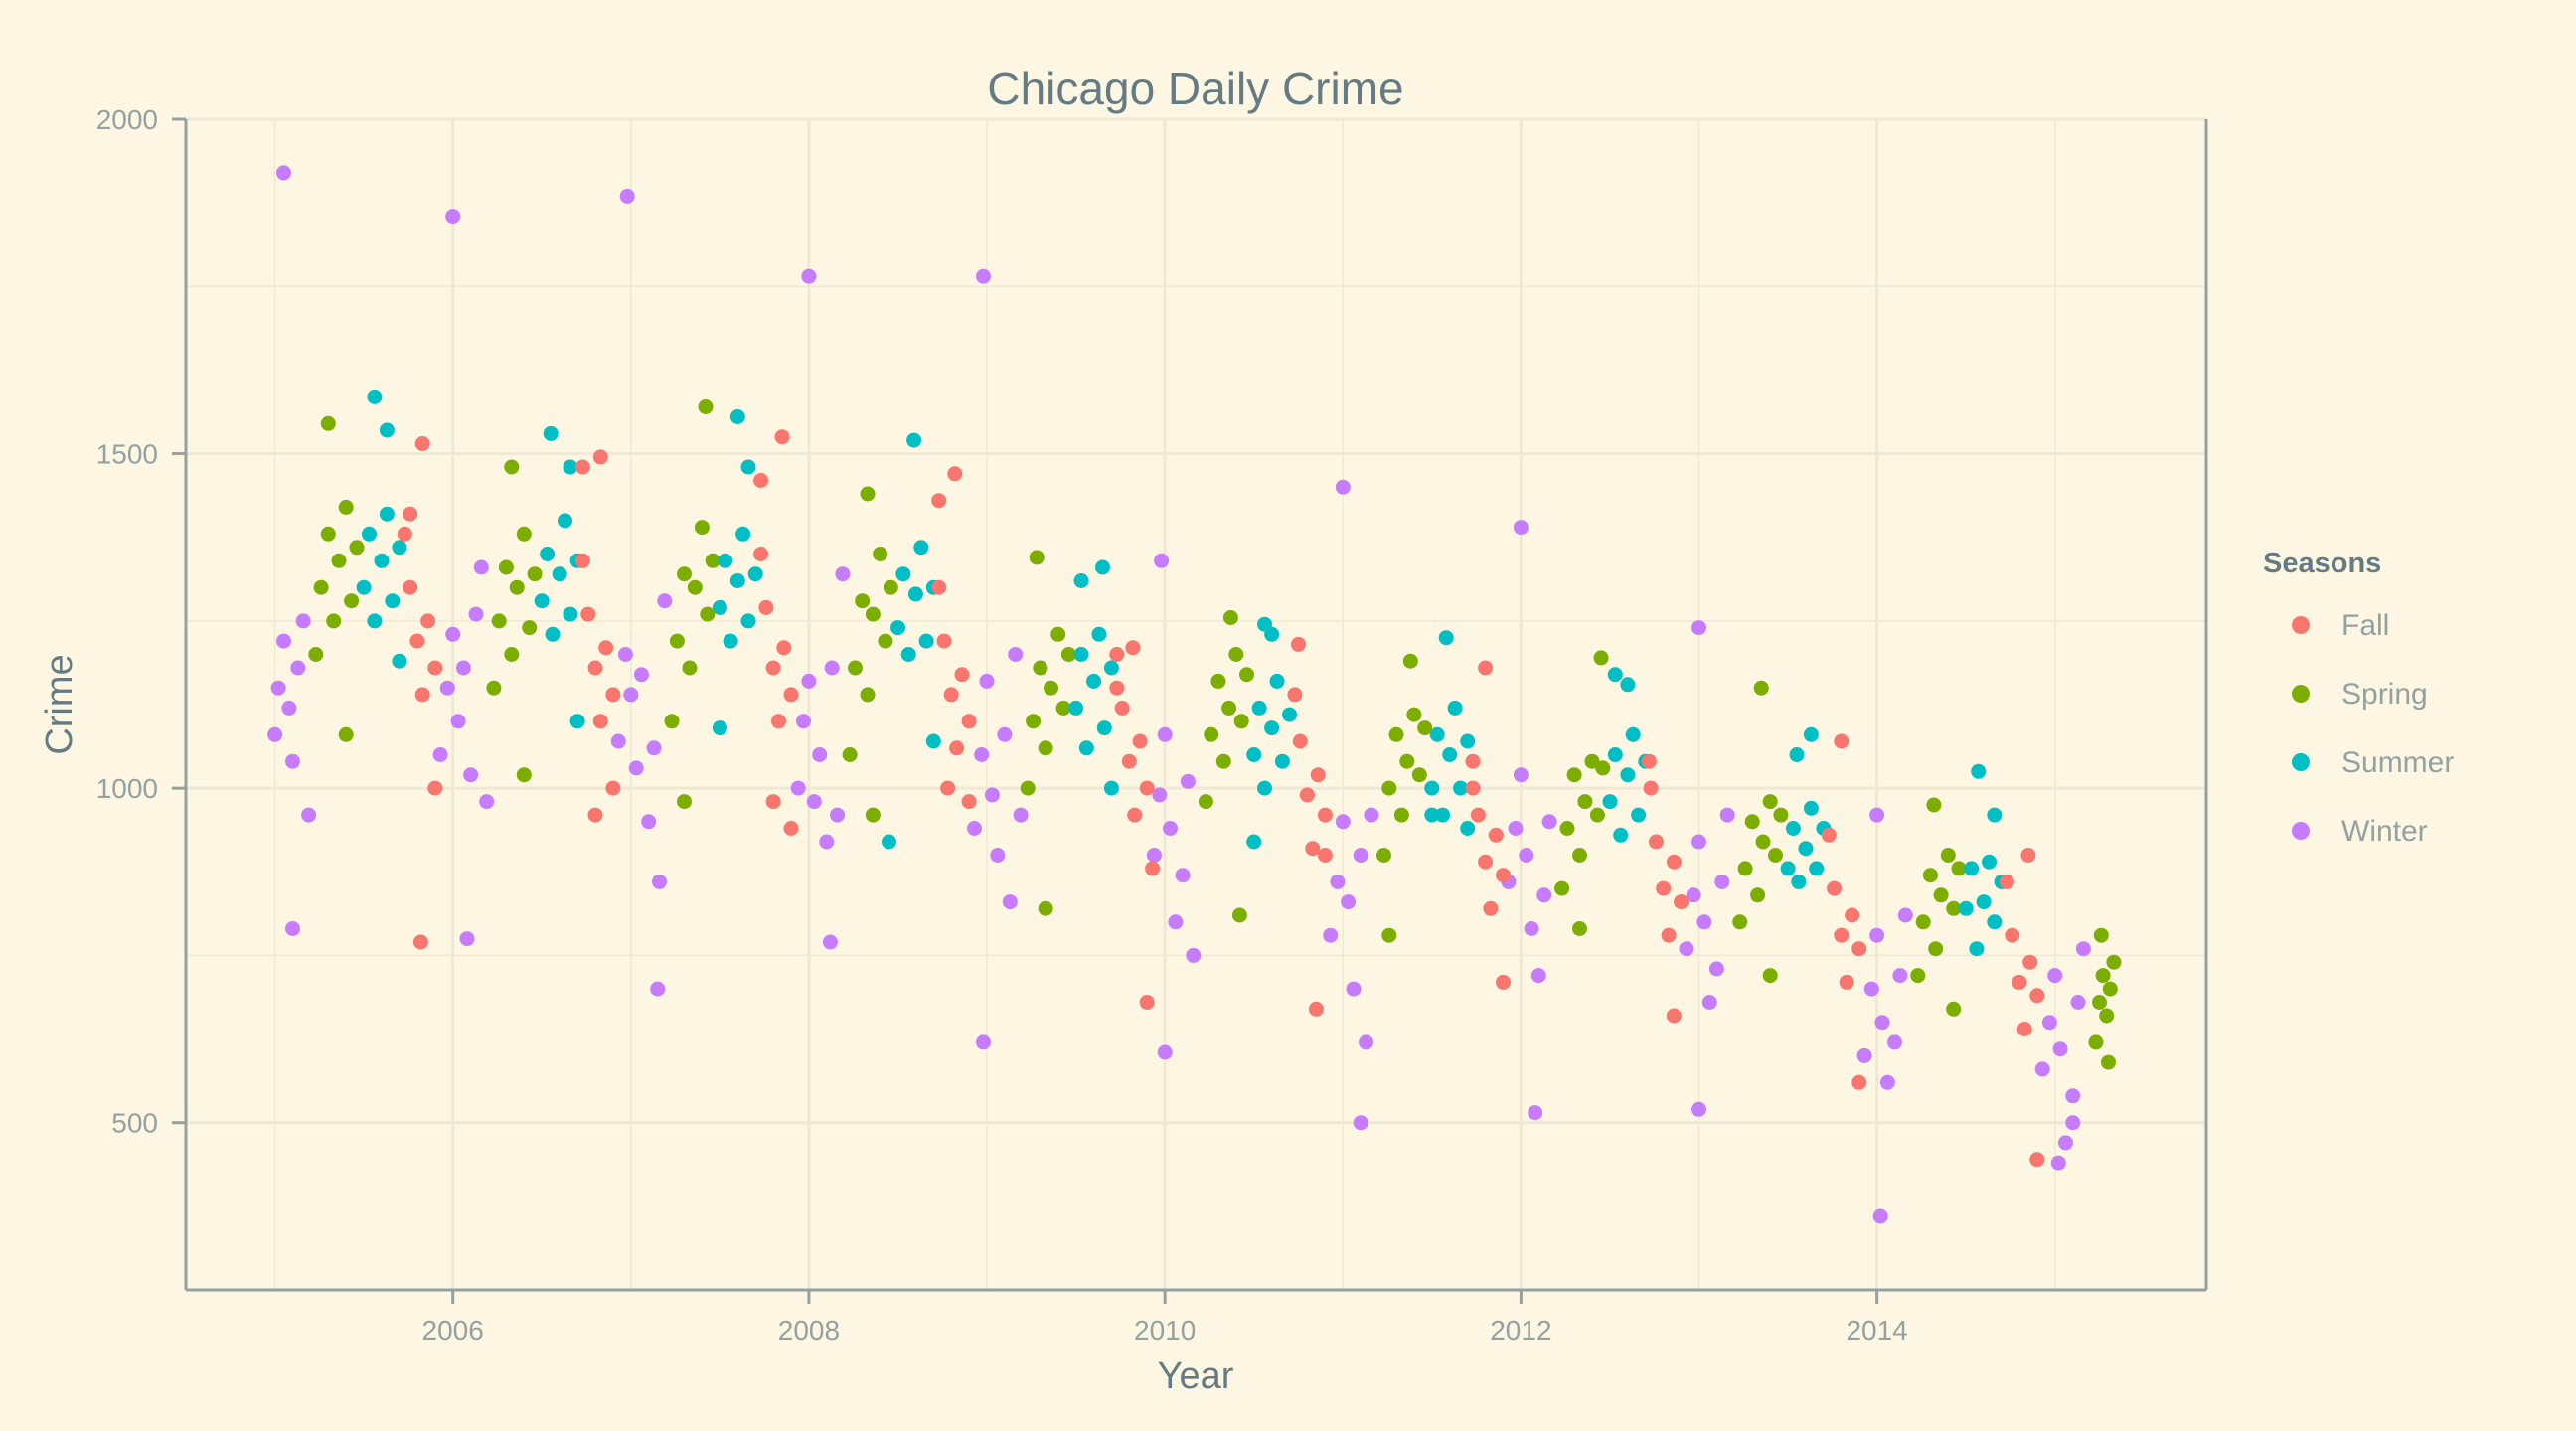 This screenshot has height=1431, width=2576. Describe the element at coordinates (2301, 831) in the screenshot. I see `legend-key-marker` at that location.